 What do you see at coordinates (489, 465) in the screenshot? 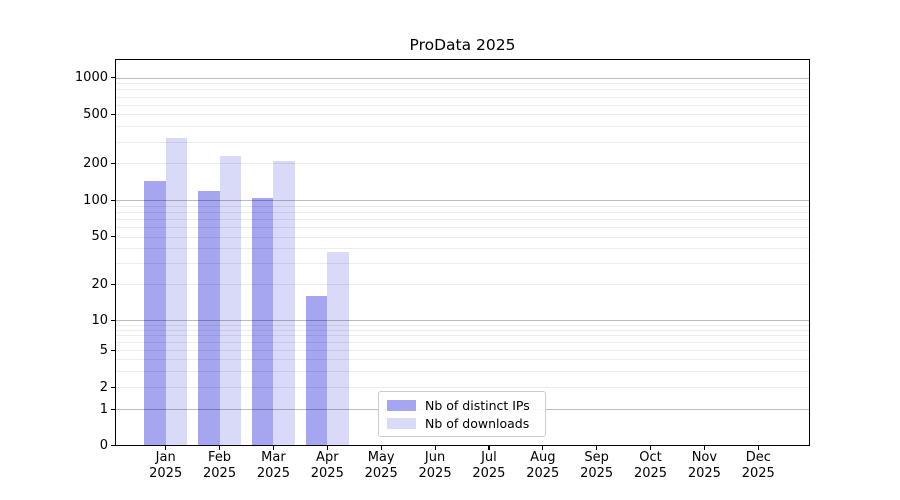
I see `x-tick-label-jul: Jul 2025` at bounding box center [489, 465].